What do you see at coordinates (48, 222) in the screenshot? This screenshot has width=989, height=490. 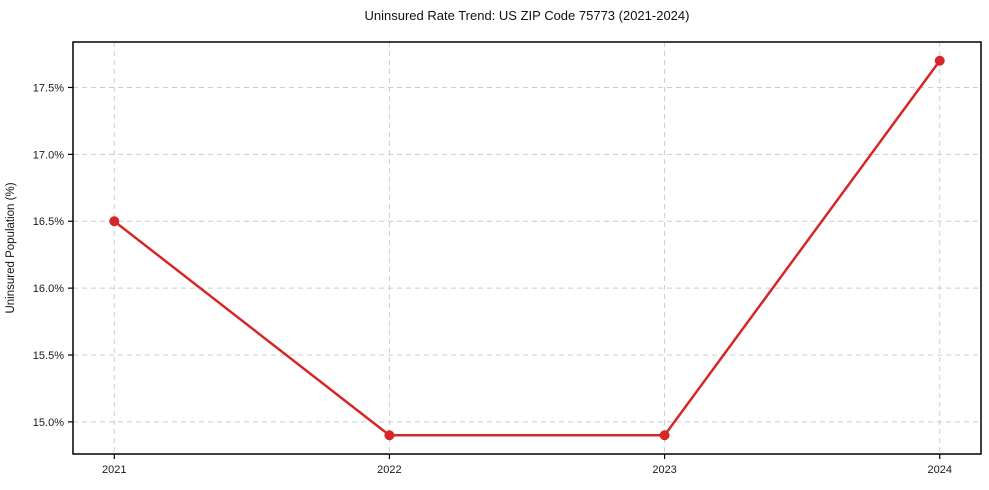 I see `y-tick-label: 16.5%` at bounding box center [48, 222].